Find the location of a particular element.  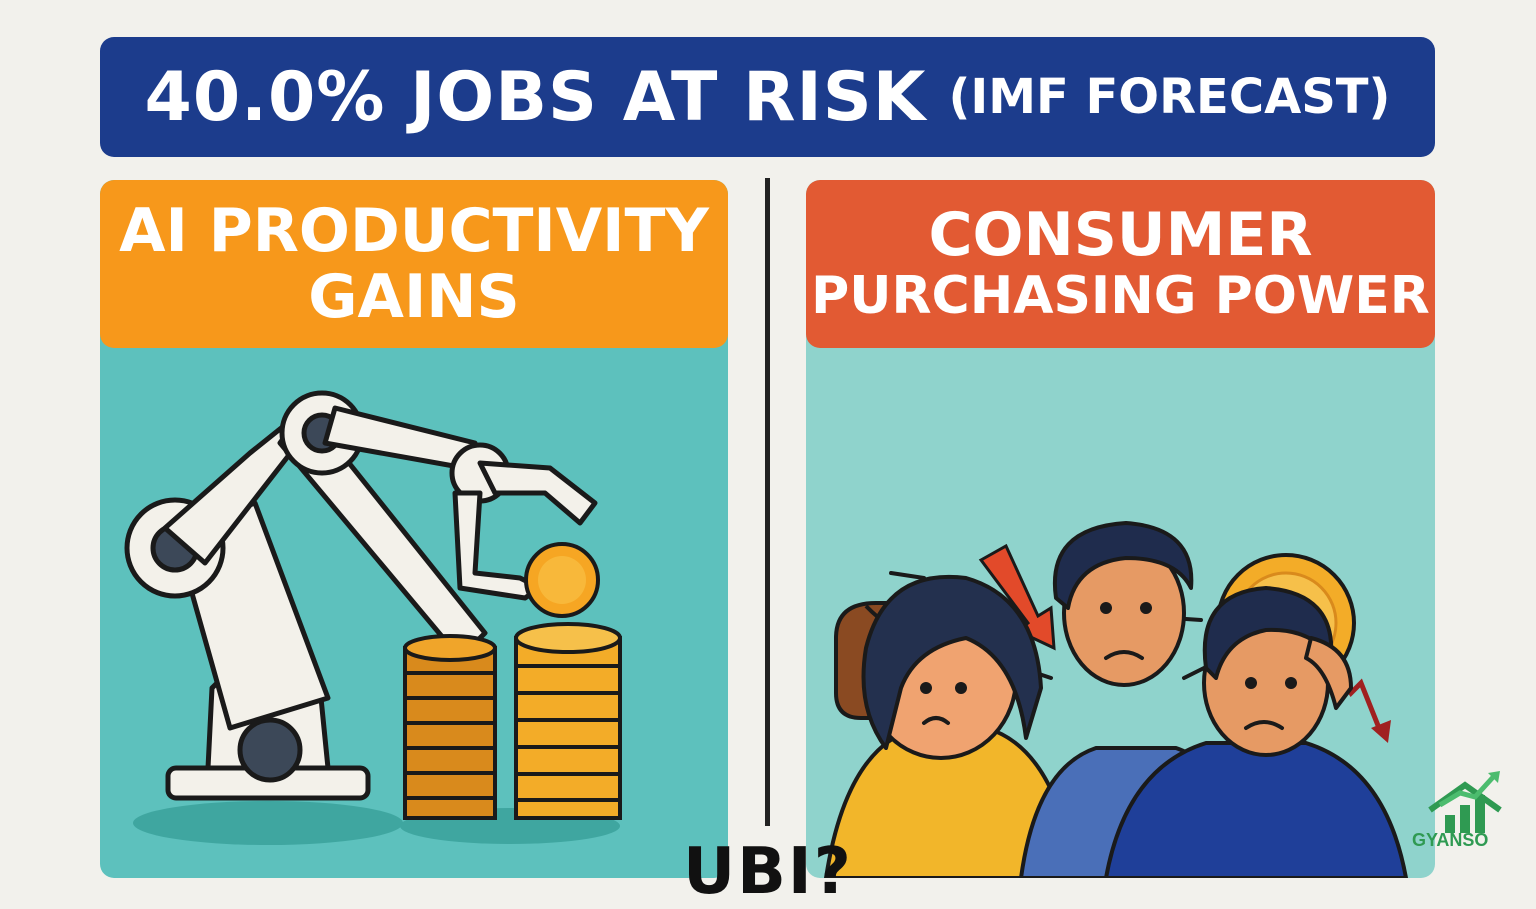

center-divider is located at coordinates (767, 502).